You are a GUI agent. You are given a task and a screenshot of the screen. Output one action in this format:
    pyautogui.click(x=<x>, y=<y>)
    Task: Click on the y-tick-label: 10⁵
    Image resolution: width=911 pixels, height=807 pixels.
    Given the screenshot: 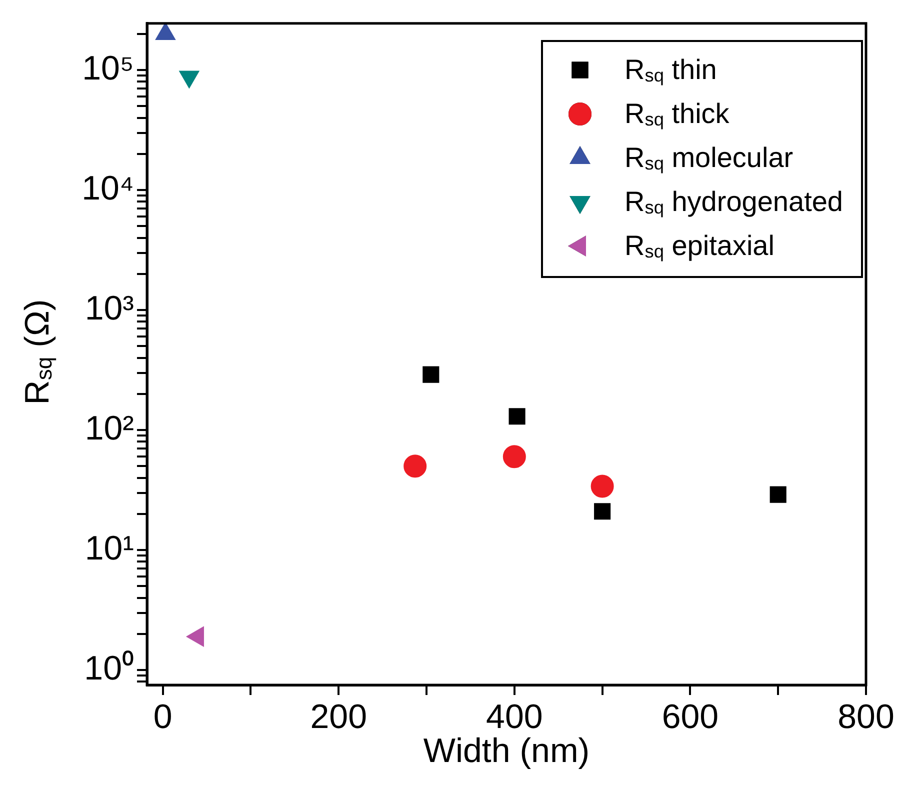 What is the action you would take?
    pyautogui.click(x=108, y=68)
    